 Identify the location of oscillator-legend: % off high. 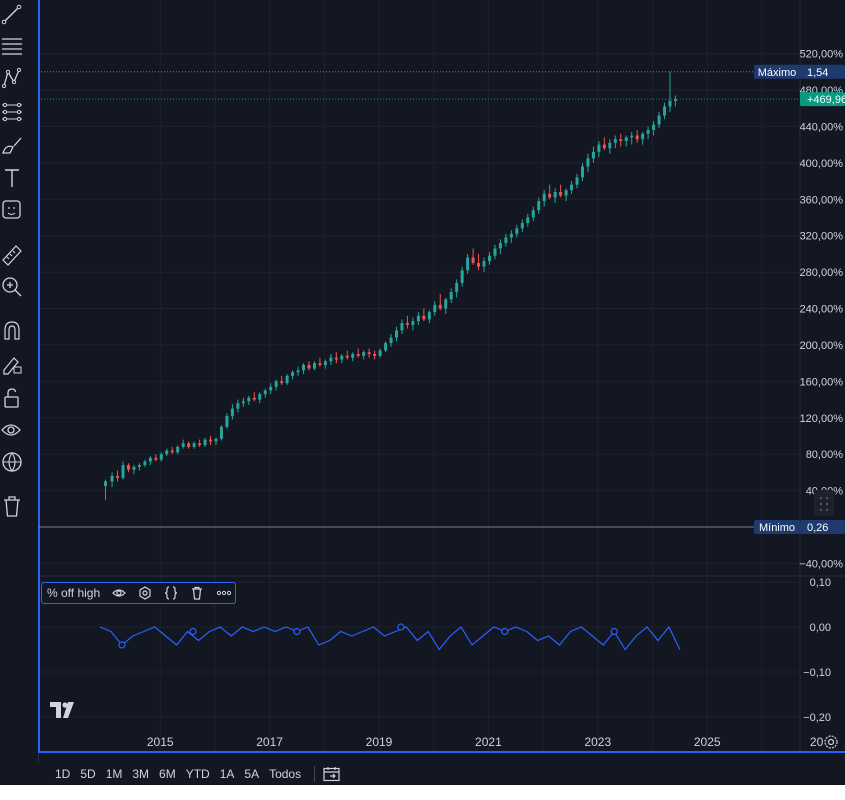
(139, 593).